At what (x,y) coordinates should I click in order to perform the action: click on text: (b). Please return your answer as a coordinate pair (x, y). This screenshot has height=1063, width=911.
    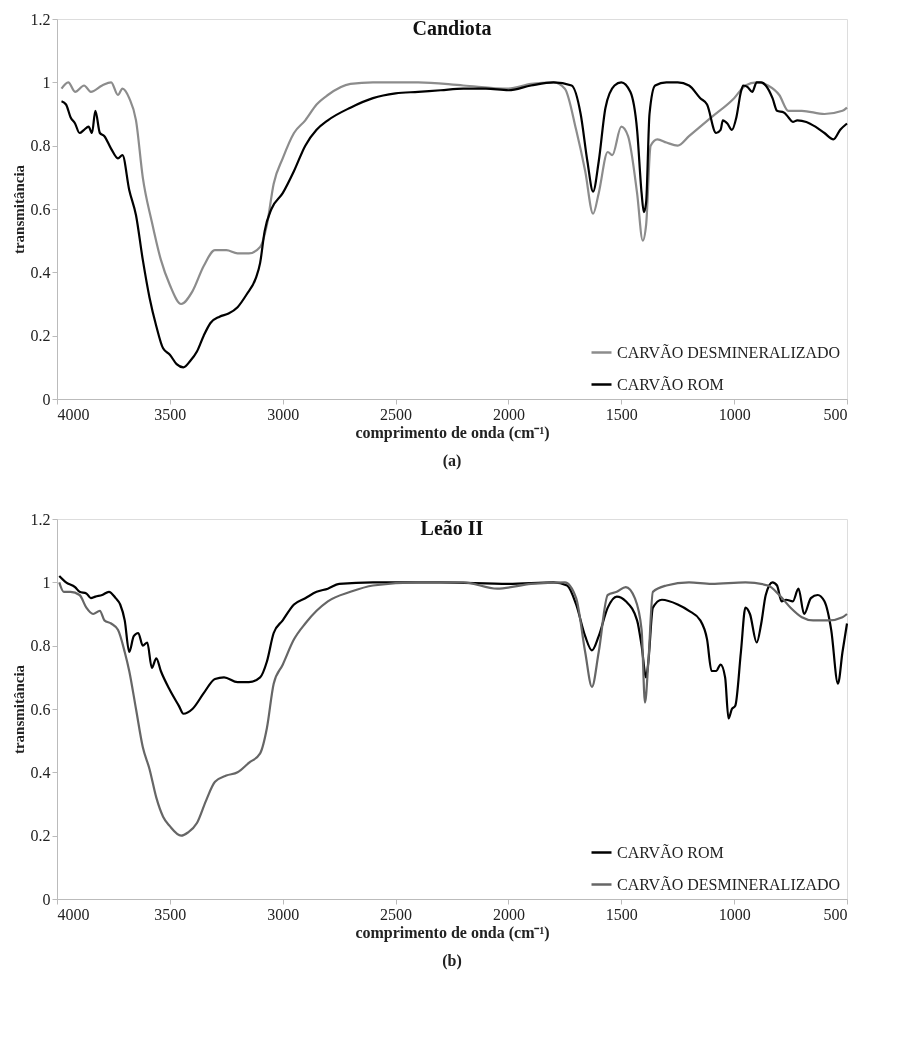
    Looking at the image, I should click on (452, 961).